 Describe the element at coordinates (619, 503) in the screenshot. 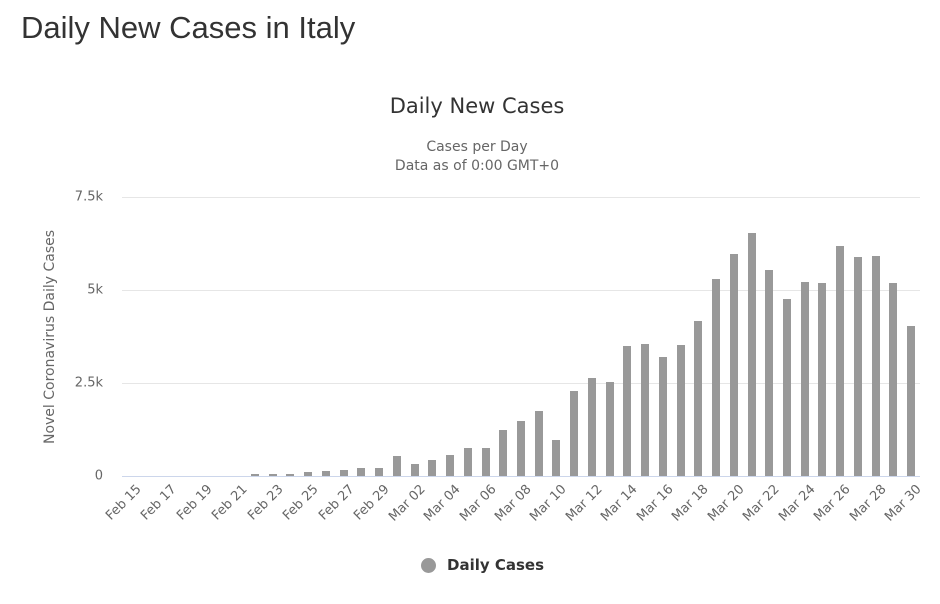

I see `x-tick-label: Mar 14` at that location.